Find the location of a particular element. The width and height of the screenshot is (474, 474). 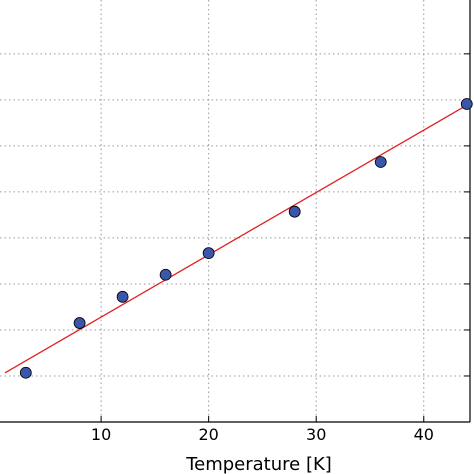

x-tick-label: 40 is located at coordinates (424, 434).